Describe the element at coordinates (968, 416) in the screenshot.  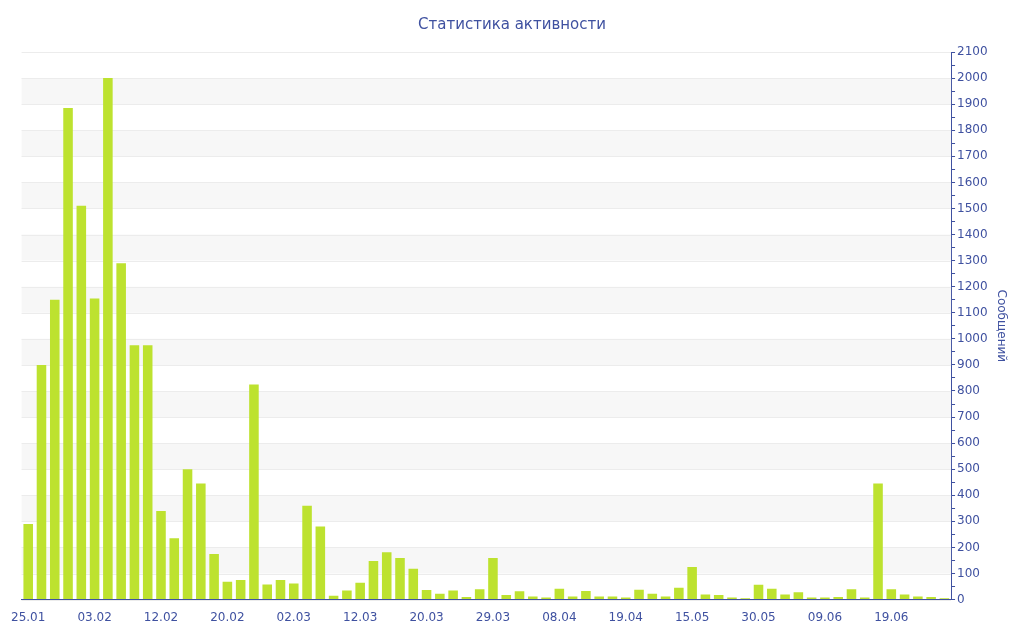
I see `y-tick-label: 700` at that location.